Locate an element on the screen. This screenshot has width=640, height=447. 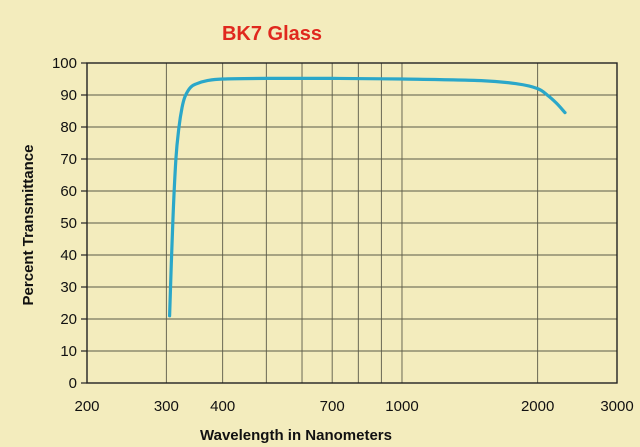
y-tick-label: 40 is located at coordinates (68, 255).